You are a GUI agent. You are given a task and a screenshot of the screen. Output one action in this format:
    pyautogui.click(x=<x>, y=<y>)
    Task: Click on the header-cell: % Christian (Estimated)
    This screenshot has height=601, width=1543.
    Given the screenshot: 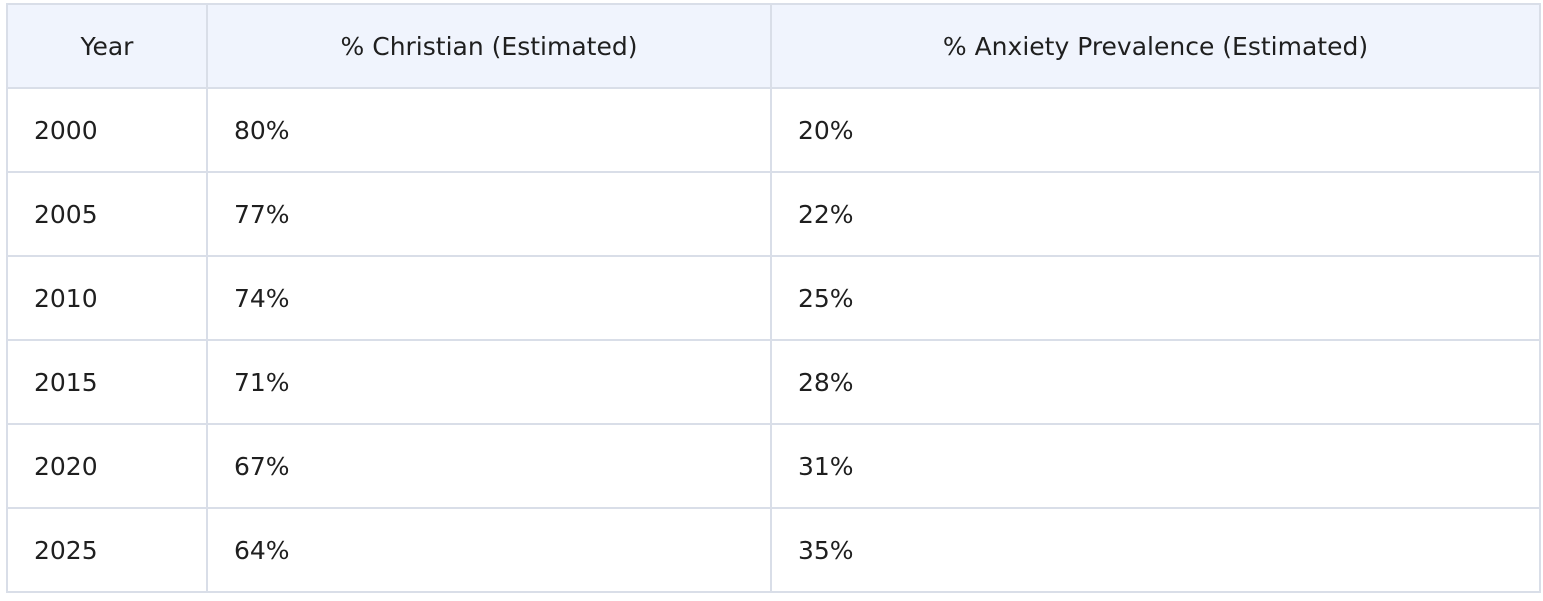 What is the action you would take?
    pyautogui.click(x=489, y=46)
    